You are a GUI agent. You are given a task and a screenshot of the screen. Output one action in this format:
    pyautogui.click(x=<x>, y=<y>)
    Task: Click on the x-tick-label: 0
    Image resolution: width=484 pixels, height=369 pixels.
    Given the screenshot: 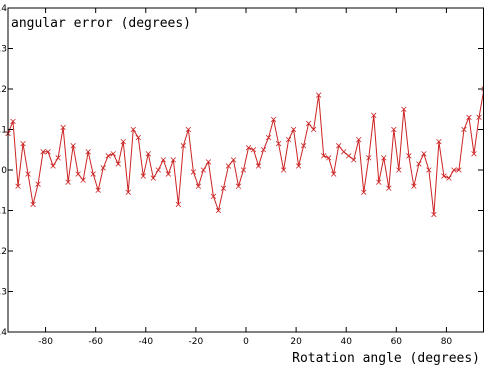 What is the action you would take?
    pyautogui.click(x=246, y=342)
    